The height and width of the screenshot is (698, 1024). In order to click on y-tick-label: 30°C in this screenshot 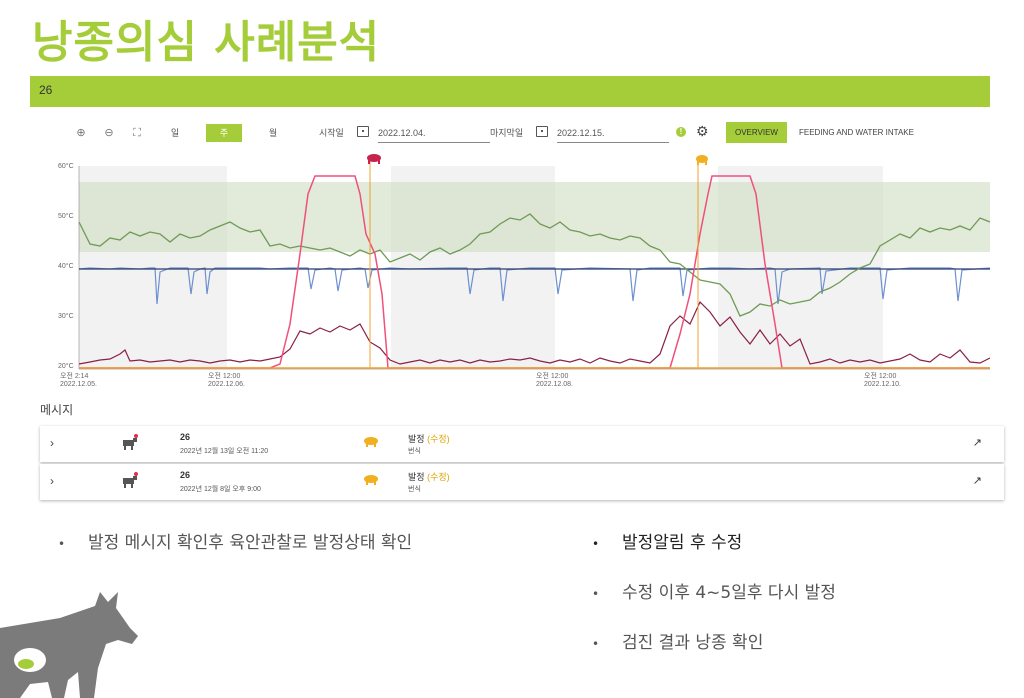, I will do `click(66, 316)`.